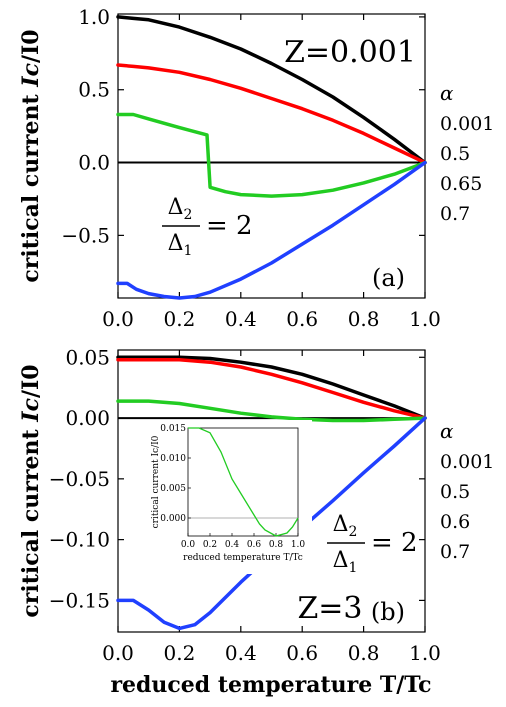 Image resolution: width=506 pixels, height=707 pixels. I want to click on inset-x-tick-label: 0.8, so click(276, 545).